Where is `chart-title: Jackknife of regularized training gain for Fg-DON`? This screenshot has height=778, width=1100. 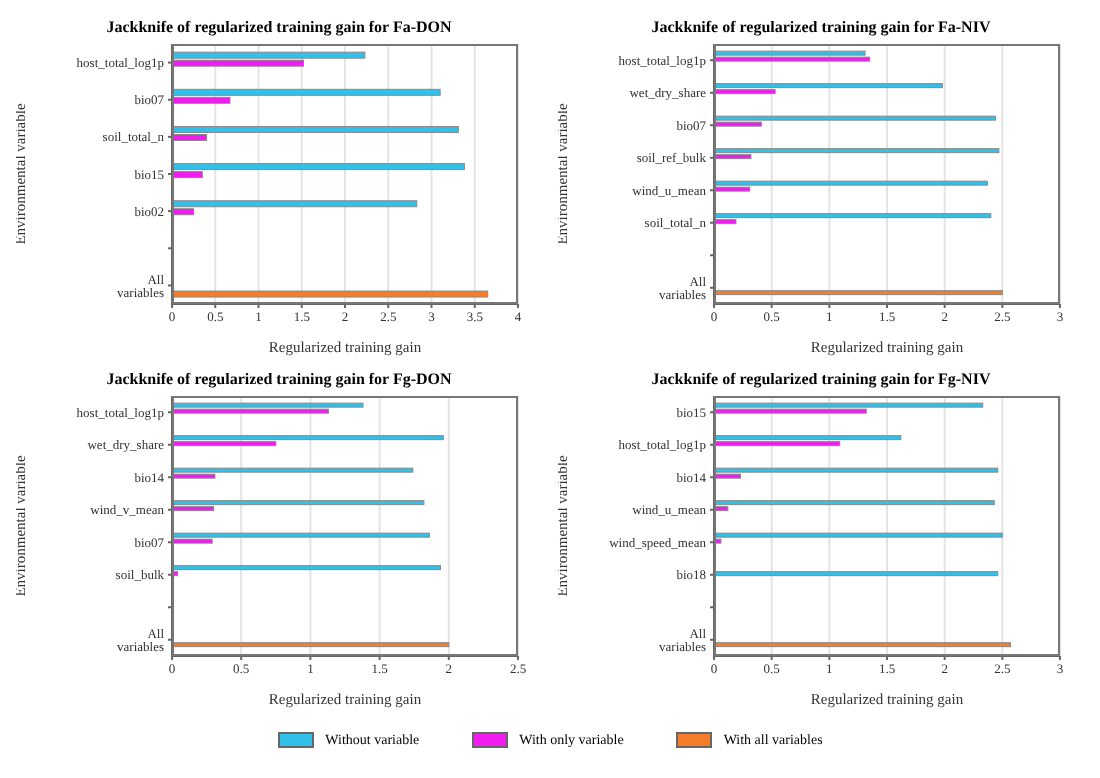 chart-title: Jackknife of regularized training gain for Fg-DON is located at coordinates (279, 380).